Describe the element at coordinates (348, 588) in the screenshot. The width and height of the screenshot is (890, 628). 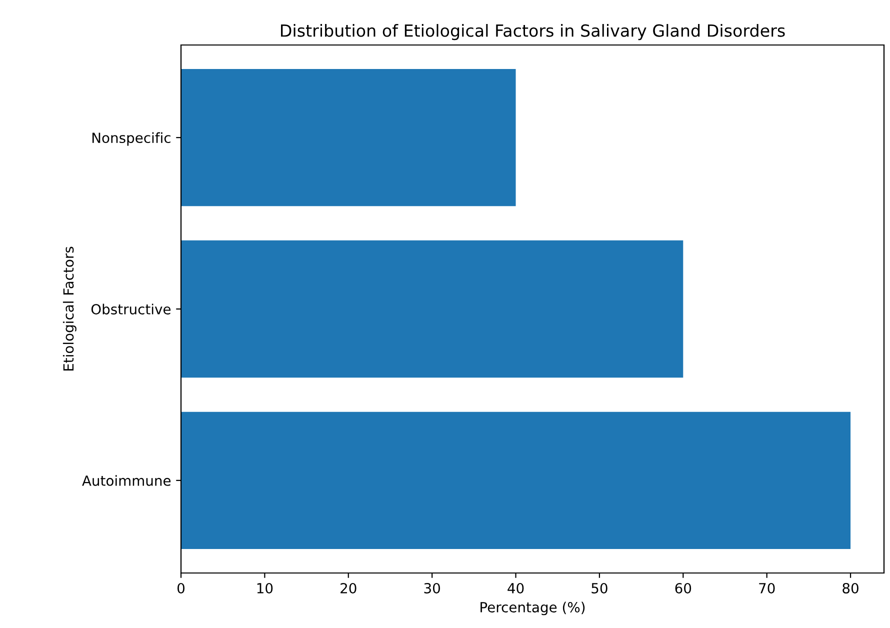
I see `x-tick-label: 20` at that location.